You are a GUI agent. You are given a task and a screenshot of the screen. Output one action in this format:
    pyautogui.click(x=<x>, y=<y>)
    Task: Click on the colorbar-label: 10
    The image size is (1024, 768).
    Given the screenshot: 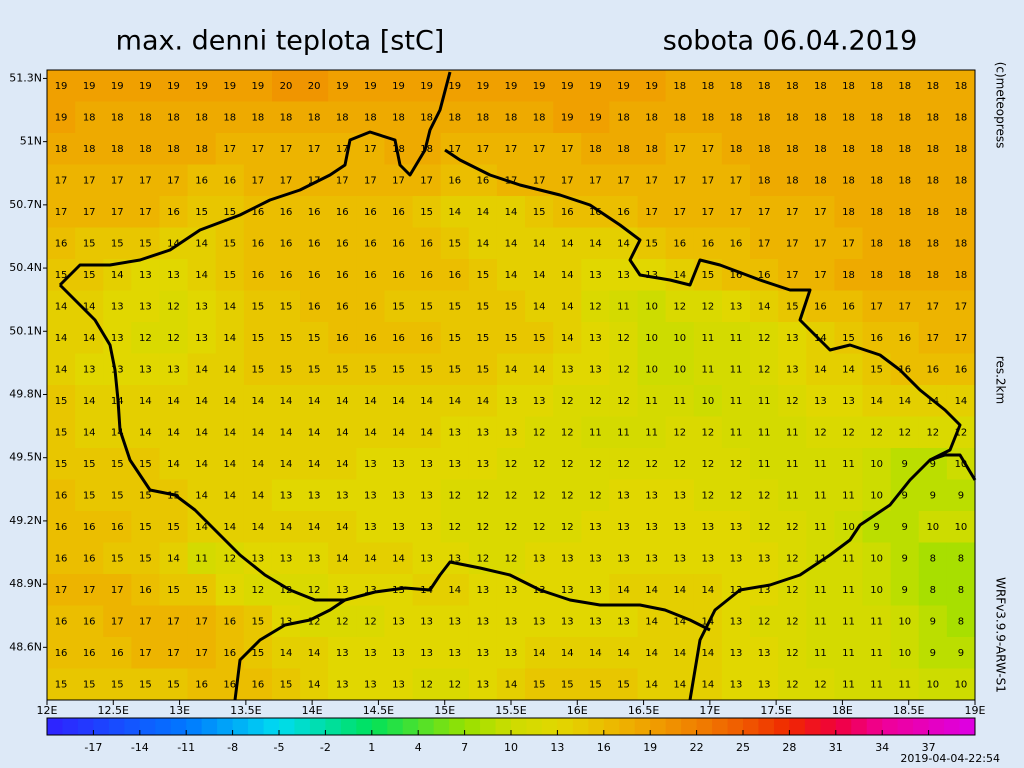 What is the action you would take?
    pyautogui.click(x=511, y=747)
    